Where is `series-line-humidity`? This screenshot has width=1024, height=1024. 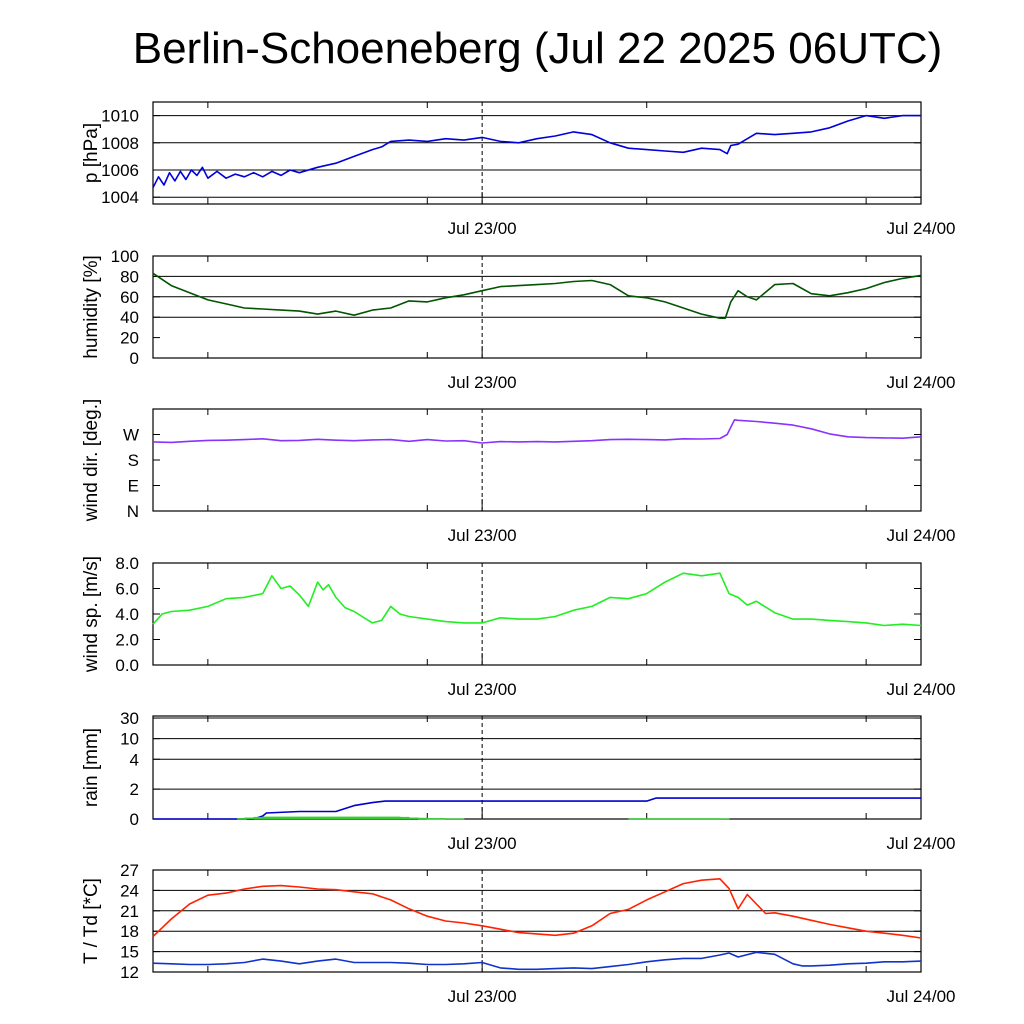 series-line-humidity is located at coordinates (537, 296).